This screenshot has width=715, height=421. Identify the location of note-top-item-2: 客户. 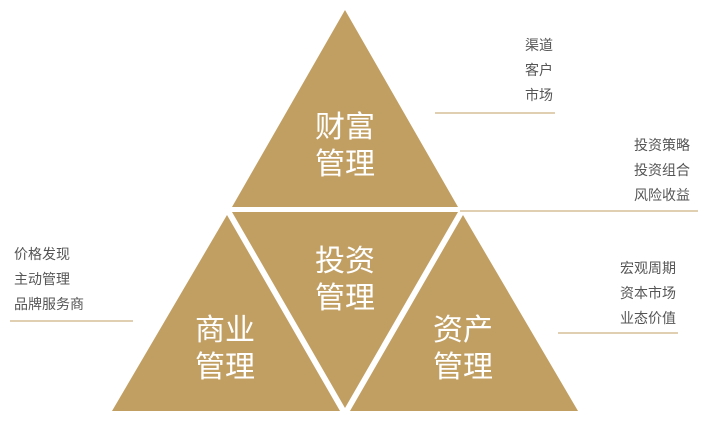
(539, 70).